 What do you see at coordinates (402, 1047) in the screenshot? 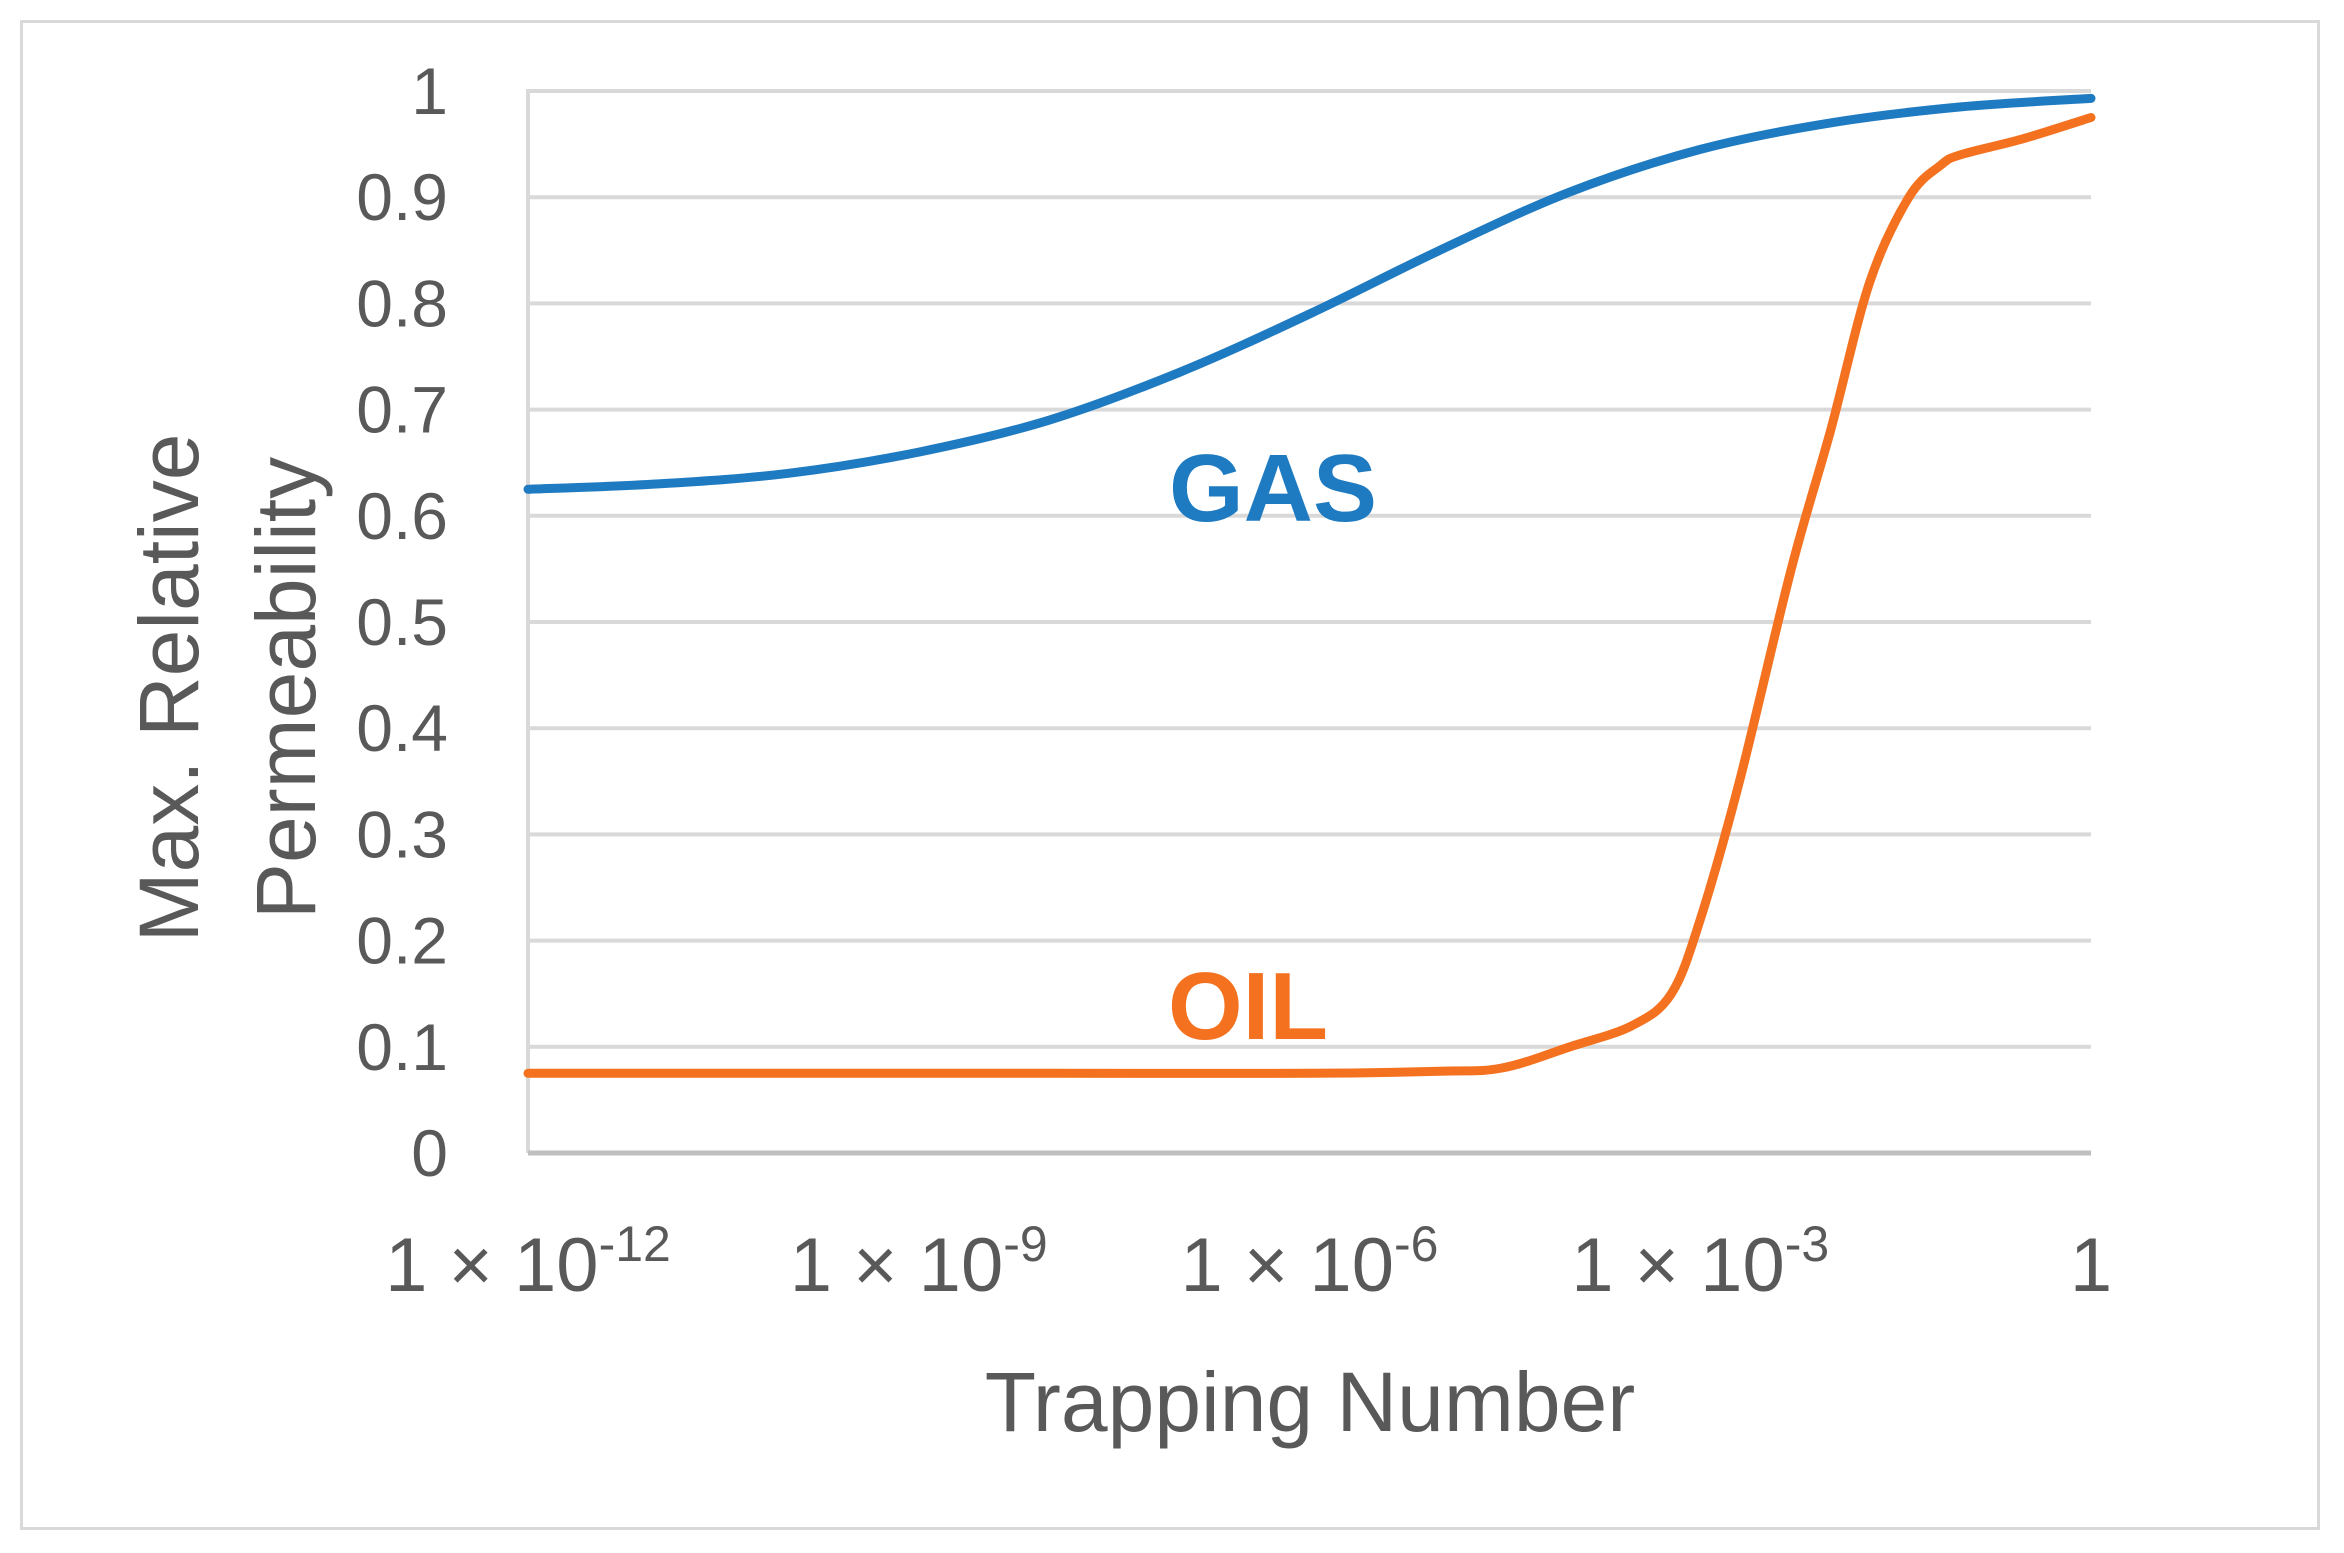
I see `y-tick-label: 0.1` at bounding box center [402, 1047].